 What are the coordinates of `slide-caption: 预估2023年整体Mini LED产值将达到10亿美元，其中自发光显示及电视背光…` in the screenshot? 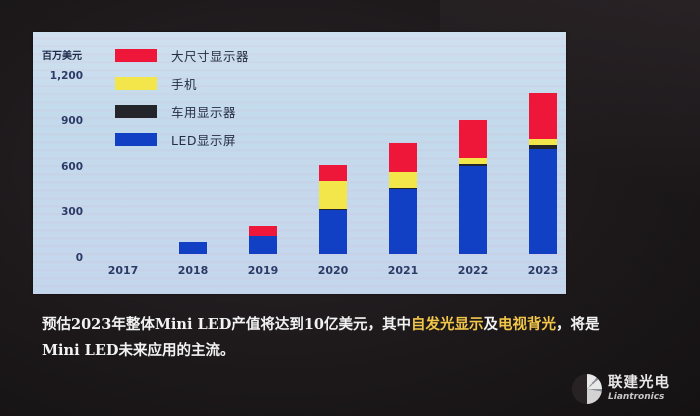 It's located at (322, 338).